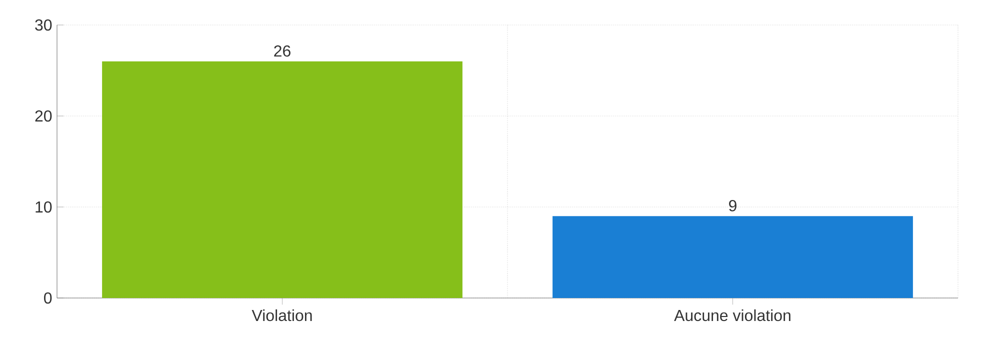 The image size is (982, 352). I want to click on y-tick-label: 30, so click(43, 25).